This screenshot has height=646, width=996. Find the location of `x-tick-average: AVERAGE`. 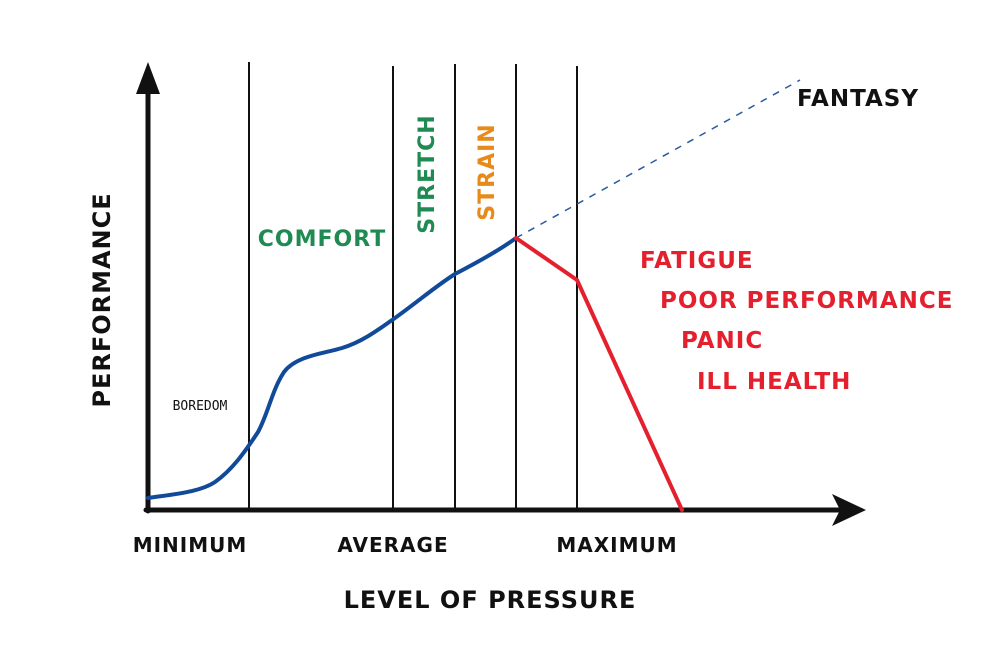

x-tick-average: AVERAGE is located at coordinates (392, 545).